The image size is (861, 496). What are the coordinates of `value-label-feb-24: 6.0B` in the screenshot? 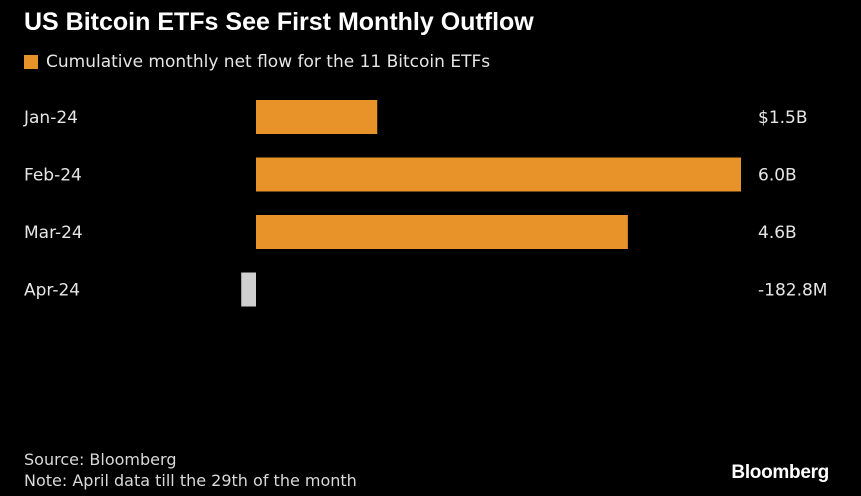 It's located at (777, 176).